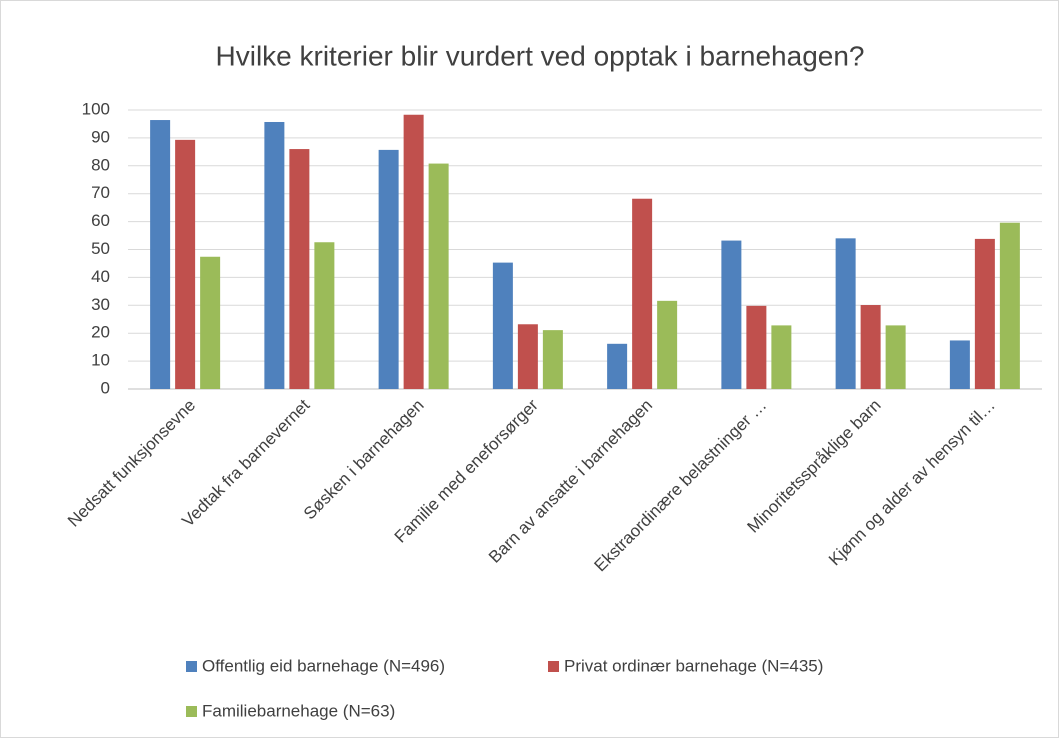  What do you see at coordinates (100, 248) in the screenshot?
I see `y-tick-label: 50` at bounding box center [100, 248].